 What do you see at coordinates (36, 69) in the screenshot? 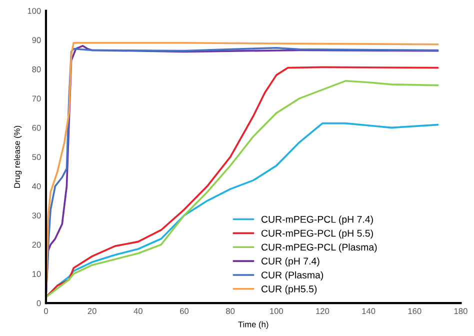
I see `y-tick-label: 80` at bounding box center [36, 69].